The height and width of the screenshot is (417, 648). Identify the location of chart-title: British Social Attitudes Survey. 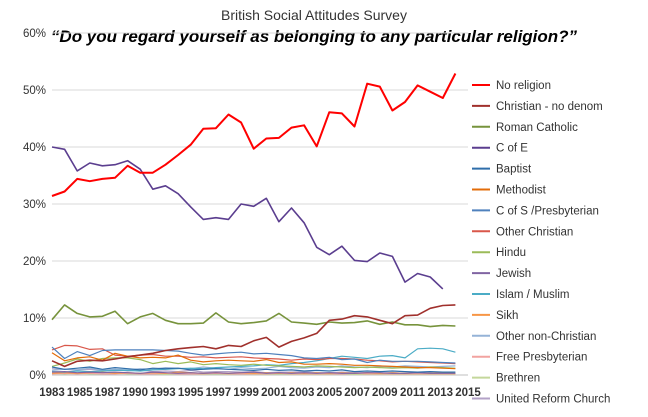
(314, 15).